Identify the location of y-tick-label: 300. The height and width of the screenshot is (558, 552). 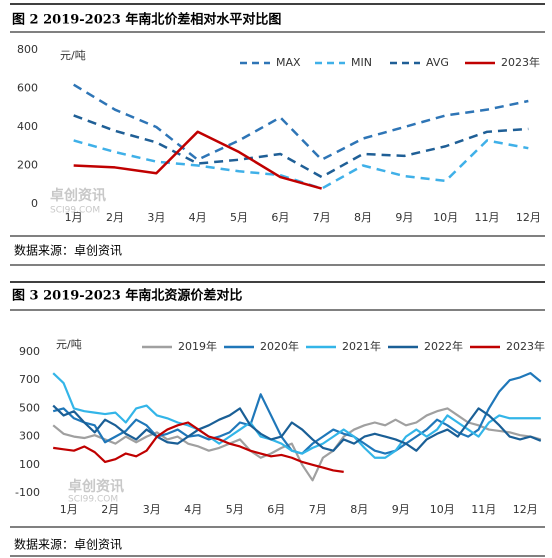
(29, 436).